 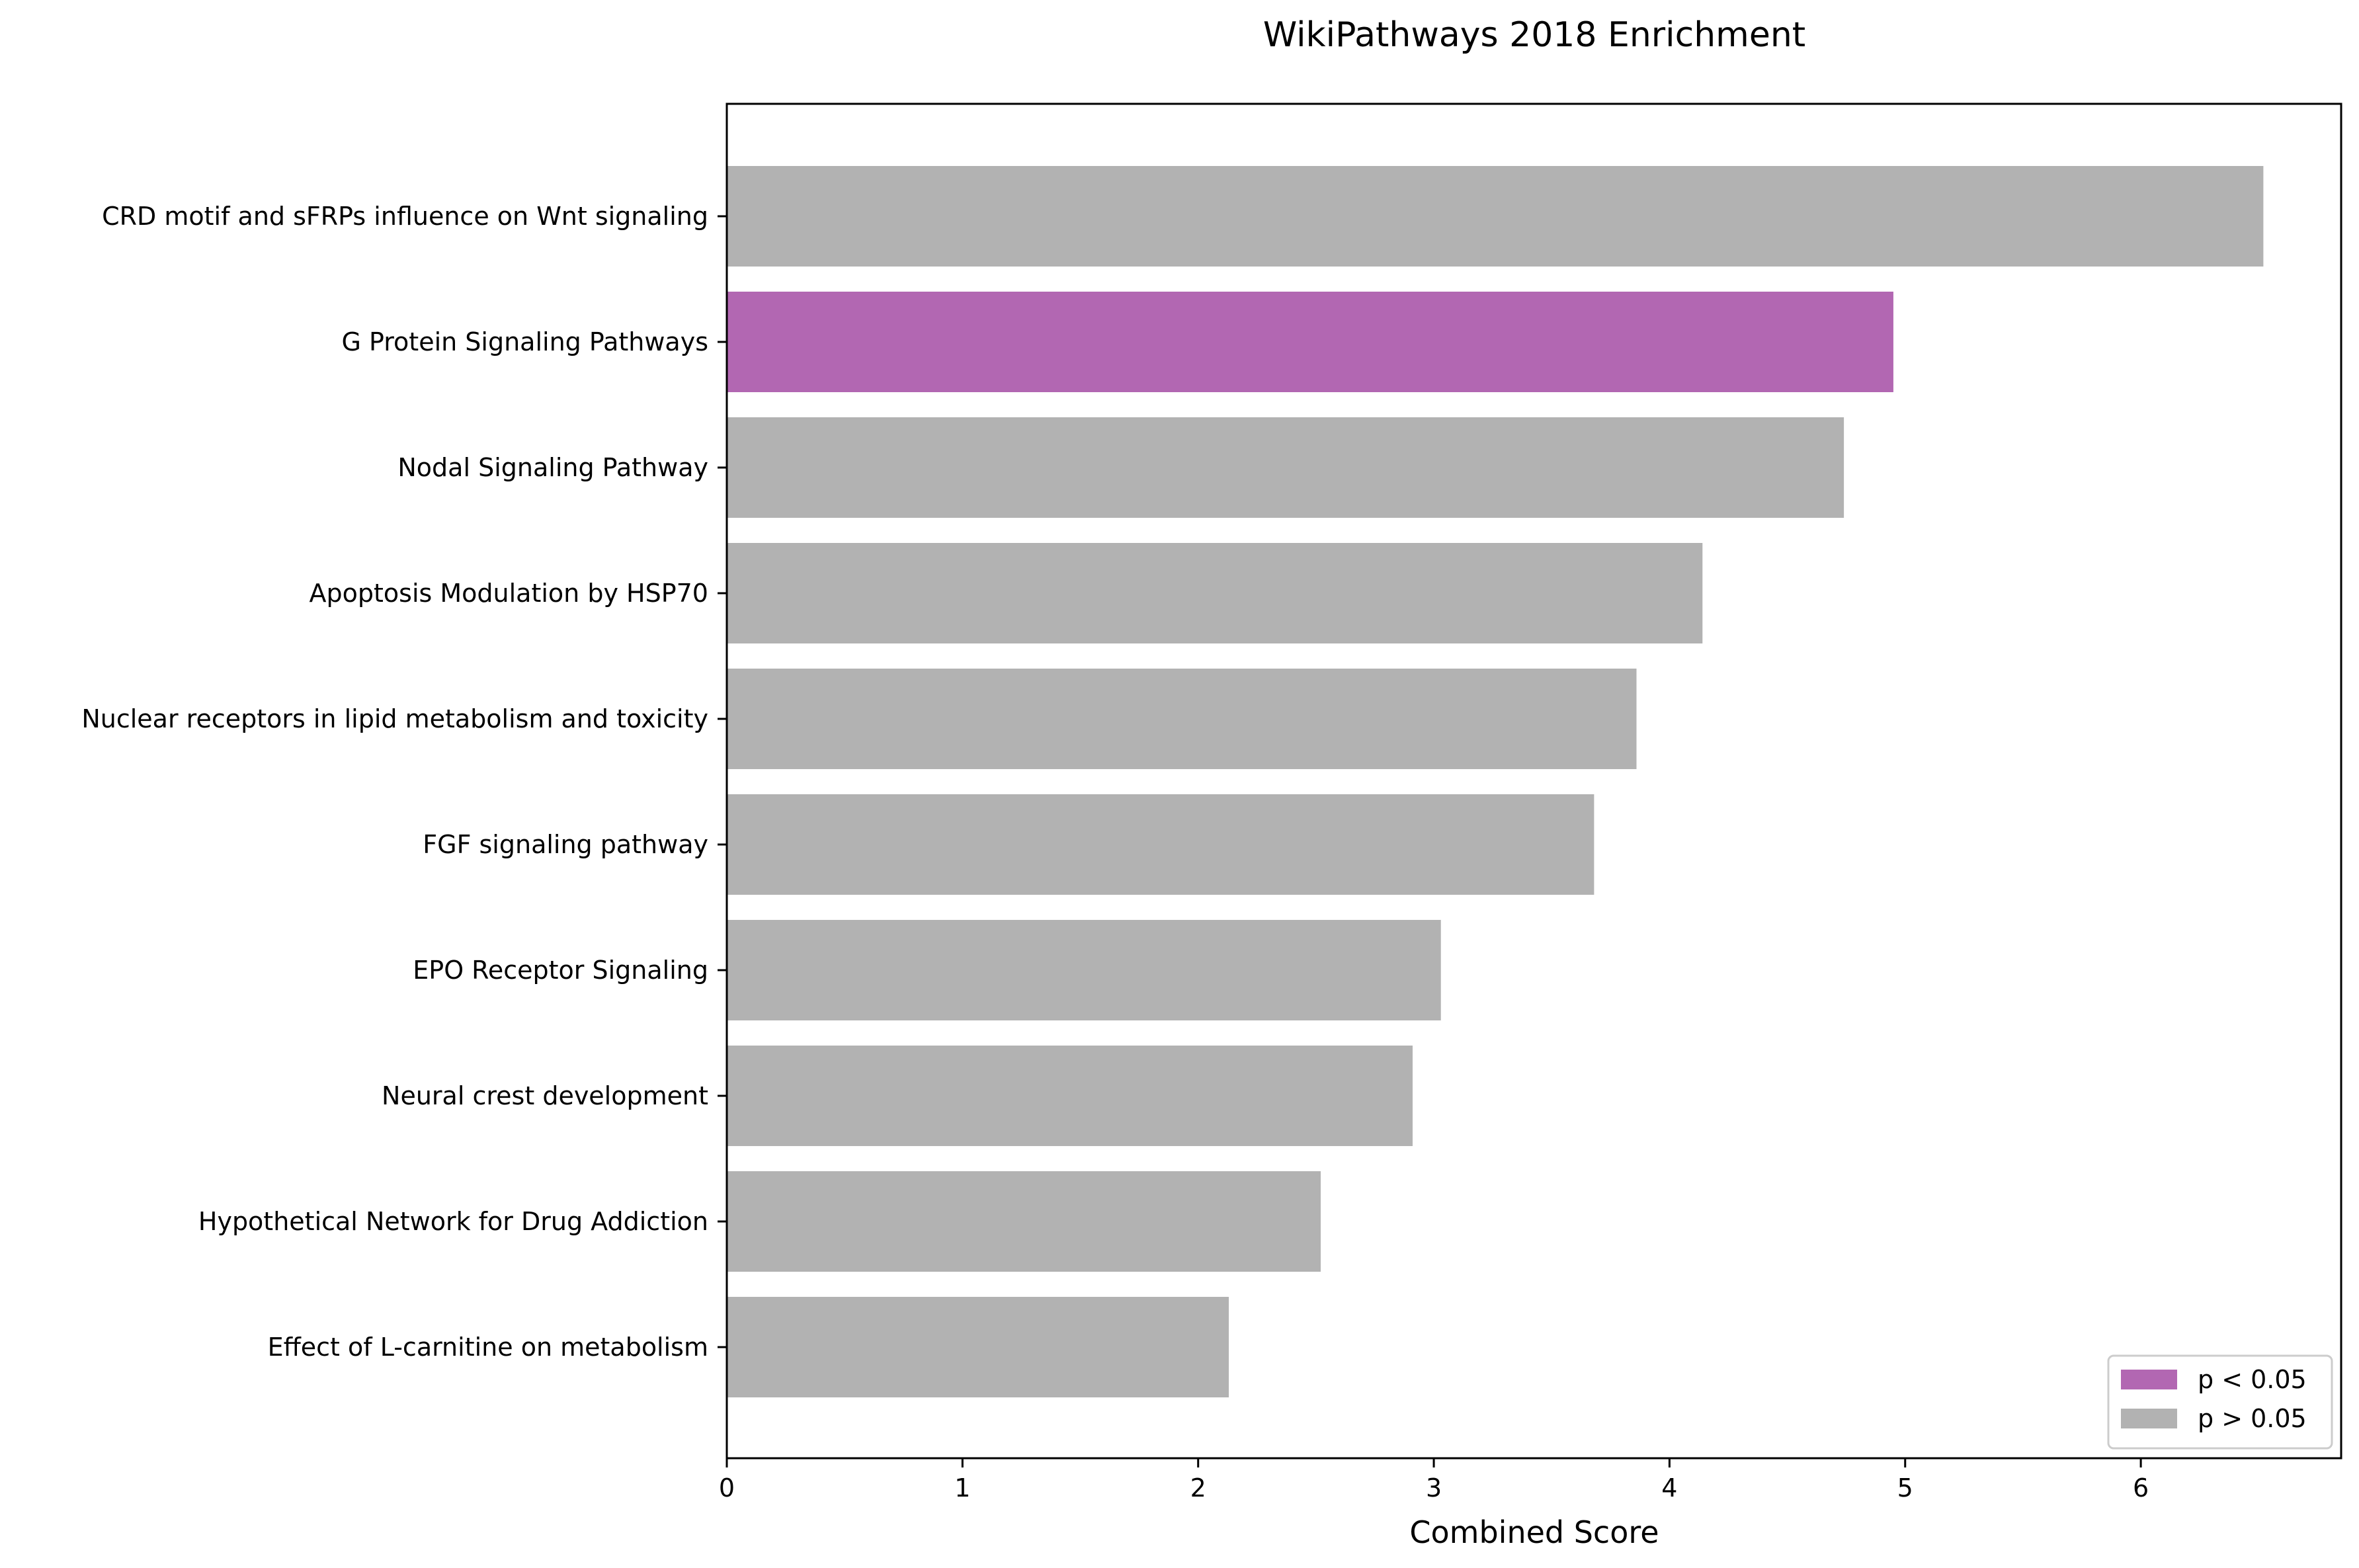 What do you see at coordinates (1534, 1532) in the screenshot?
I see `x-axis-label: Combined Score` at bounding box center [1534, 1532].